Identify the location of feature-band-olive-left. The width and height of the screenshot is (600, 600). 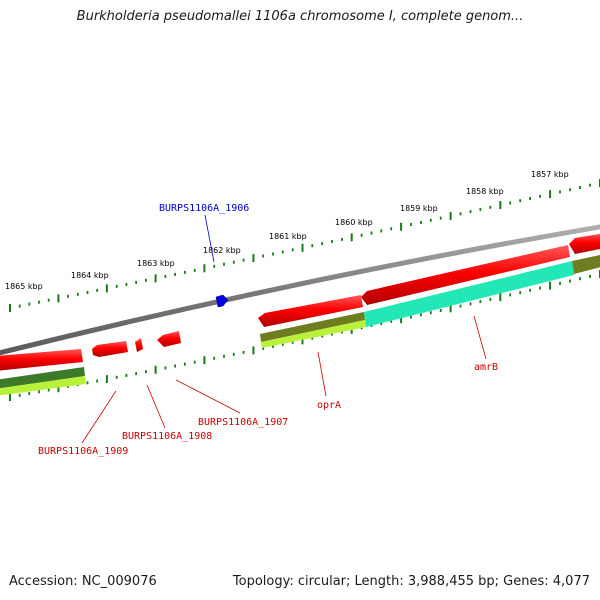
(42, 378).